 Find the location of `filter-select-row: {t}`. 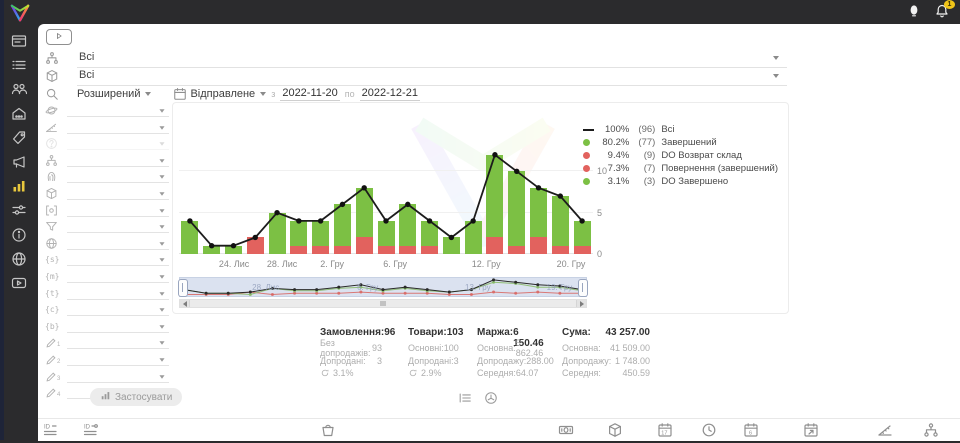

filter-select-row: {t} is located at coordinates (107, 294).